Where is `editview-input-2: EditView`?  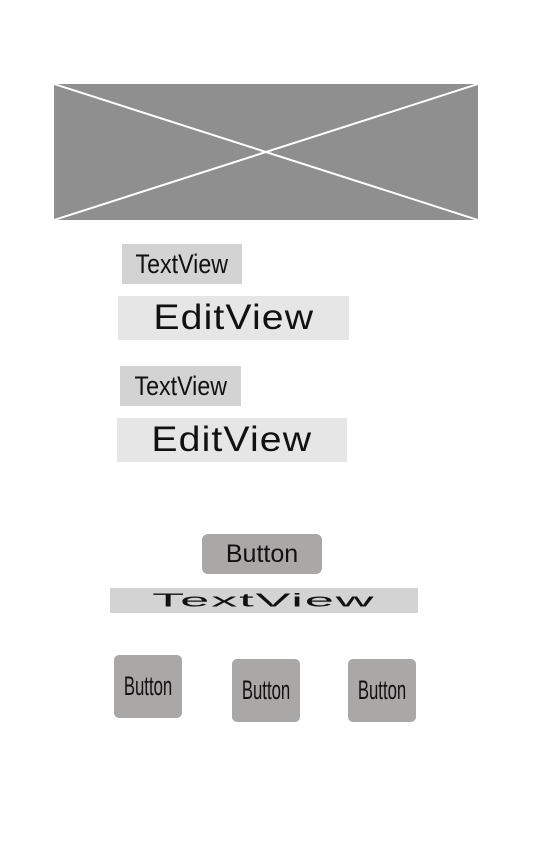
editview-input-2: EditView is located at coordinates (232, 440).